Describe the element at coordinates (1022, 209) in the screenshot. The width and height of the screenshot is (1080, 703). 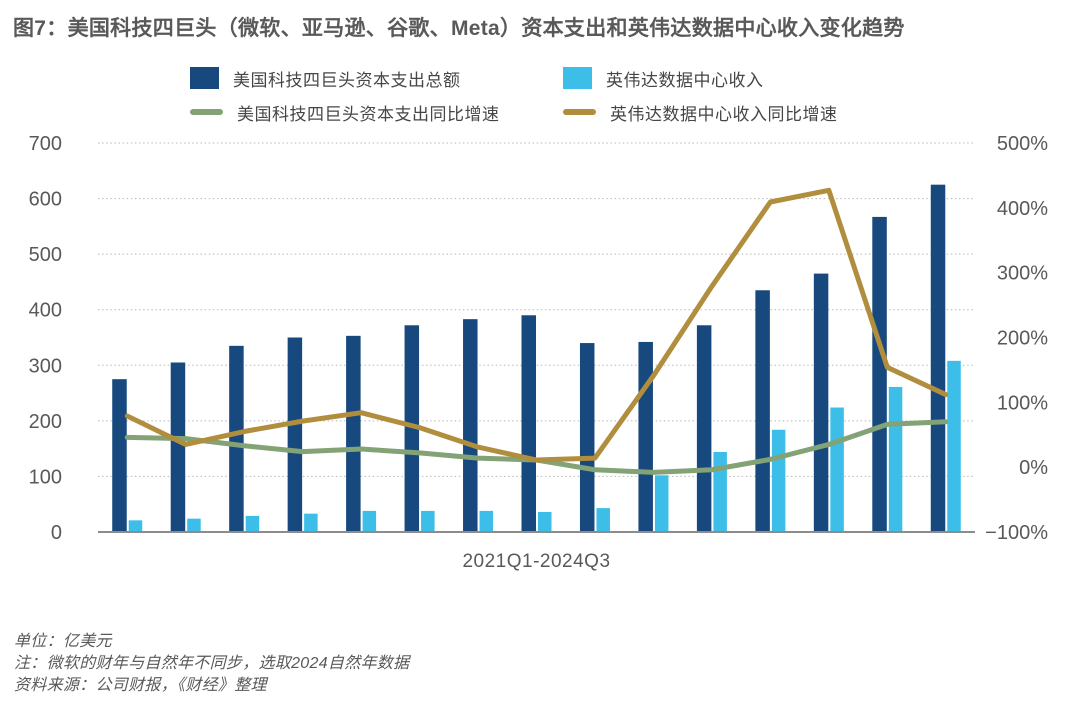
I see `right-axis-tick-label: 400%` at that location.